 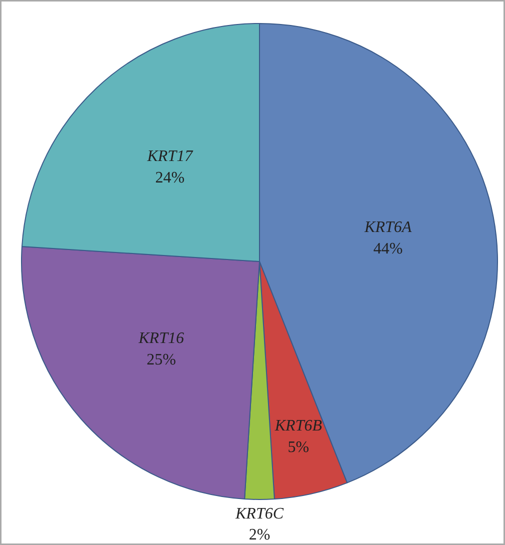 What do you see at coordinates (161, 339) in the screenshot?
I see `slice-label: KRT16` at bounding box center [161, 339].